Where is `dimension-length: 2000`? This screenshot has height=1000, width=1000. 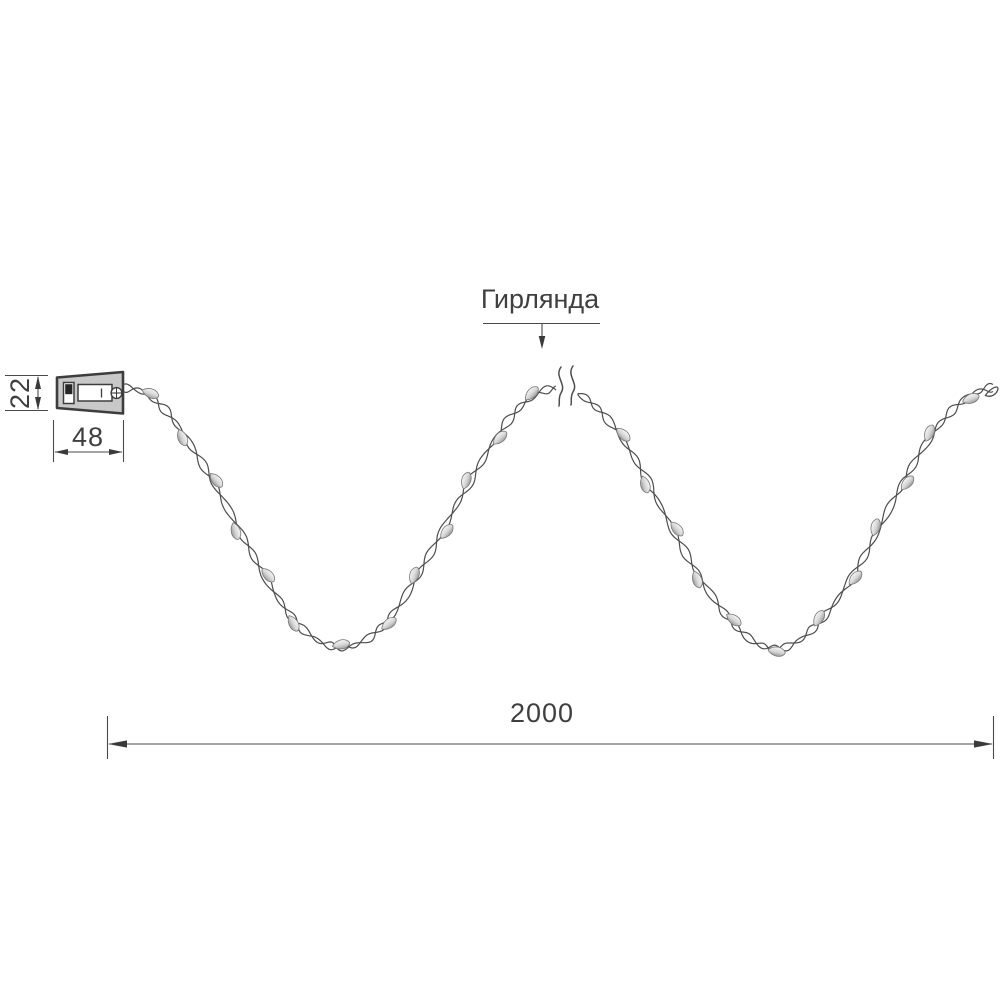 dimension-length: 2000 is located at coordinates (550, 728).